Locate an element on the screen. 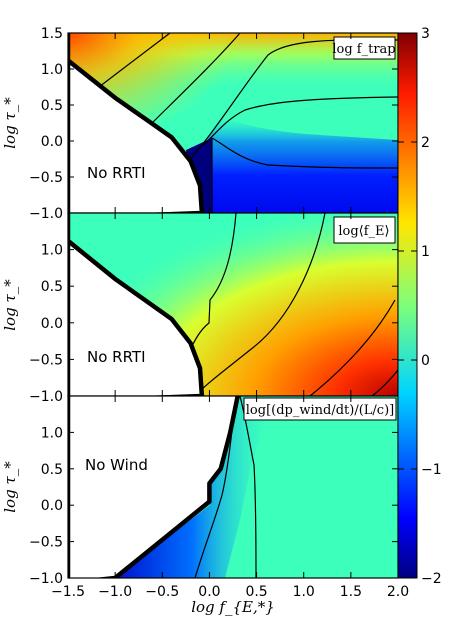 The image size is (458, 641). panel-title-box: log f_trap is located at coordinates (364, 48).